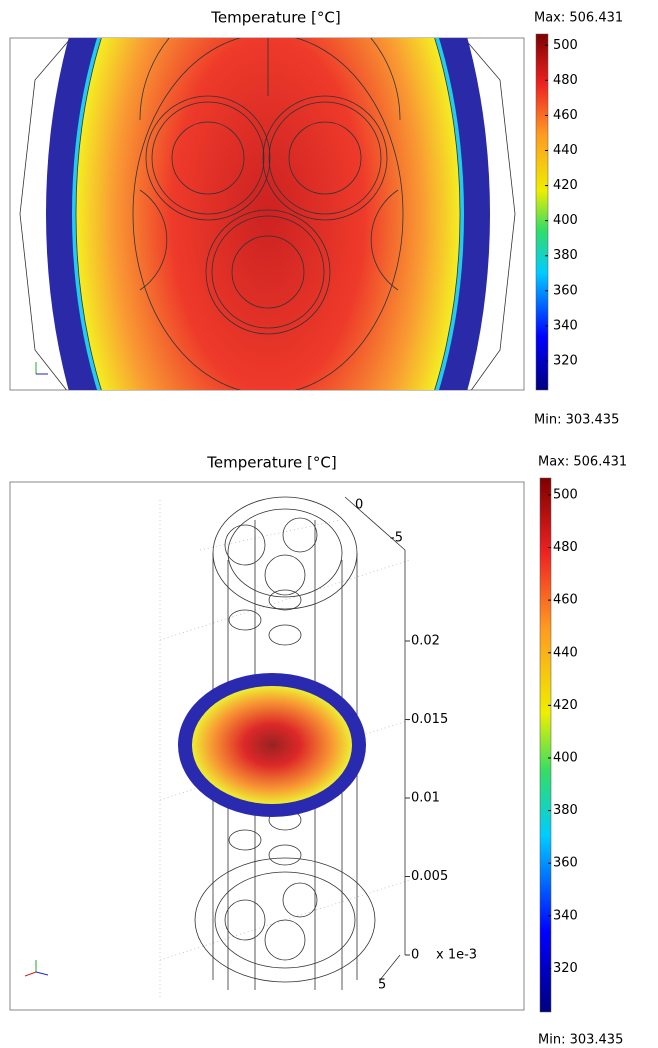  I want to click on z-tick-label: 0.02, so click(425, 641).